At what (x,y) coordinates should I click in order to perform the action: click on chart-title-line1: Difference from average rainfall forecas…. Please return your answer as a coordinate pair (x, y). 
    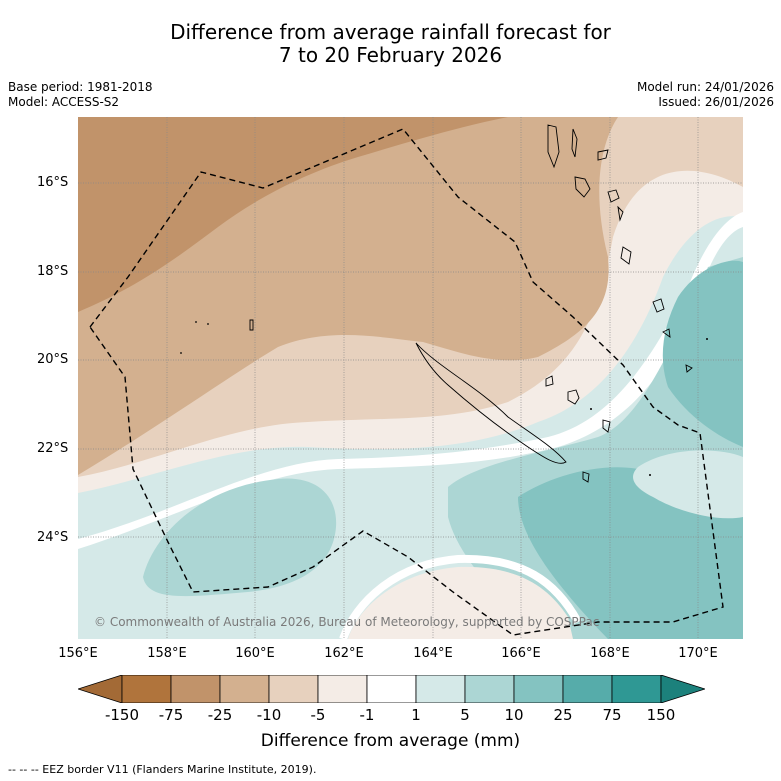
    Looking at the image, I should click on (390, 32).